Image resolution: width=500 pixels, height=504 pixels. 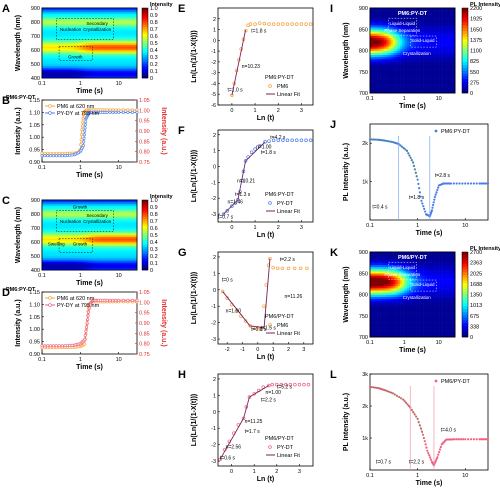 What do you see at coordinates (270, 203) in the screenshot?
I see `legend-marker` at bounding box center [270, 203].